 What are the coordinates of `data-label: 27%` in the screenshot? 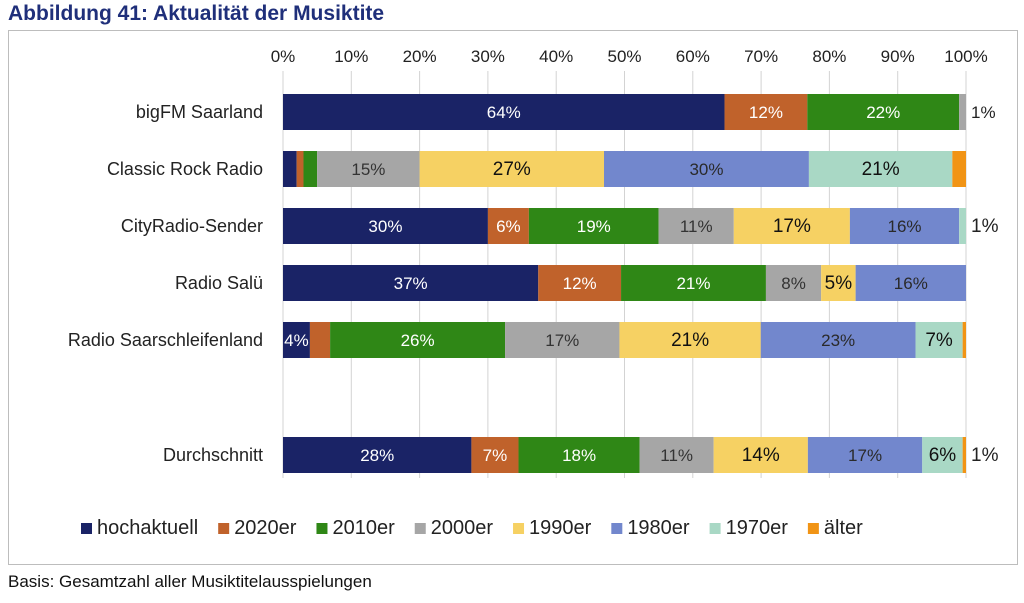 It's located at (512, 169).